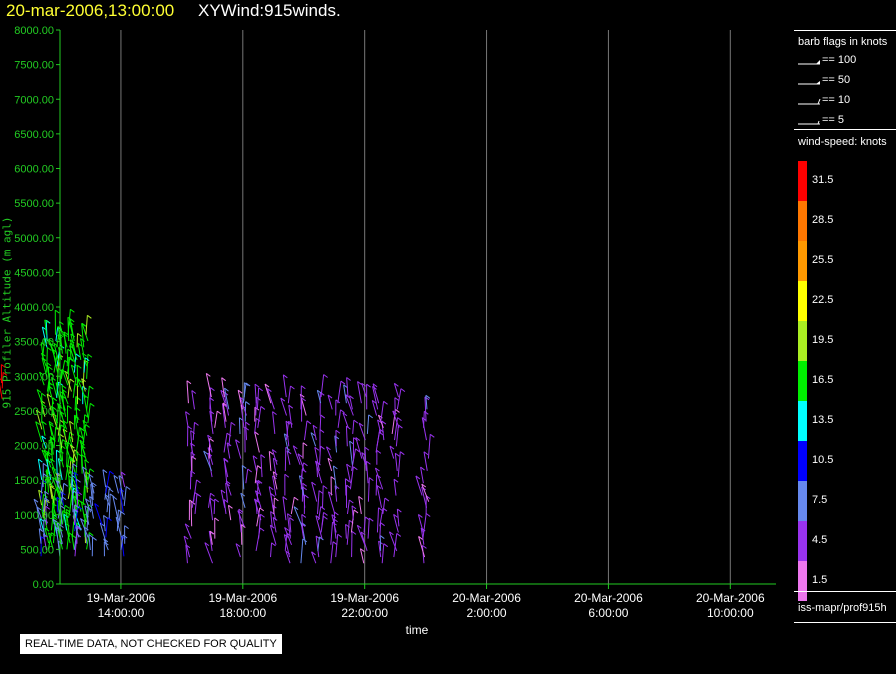 Image resolution: width=896 pixels, height=674 pixels. Describe the element at coordinates (823, 260) in the screenshot. I see `speed-label: 25.5` at that location.